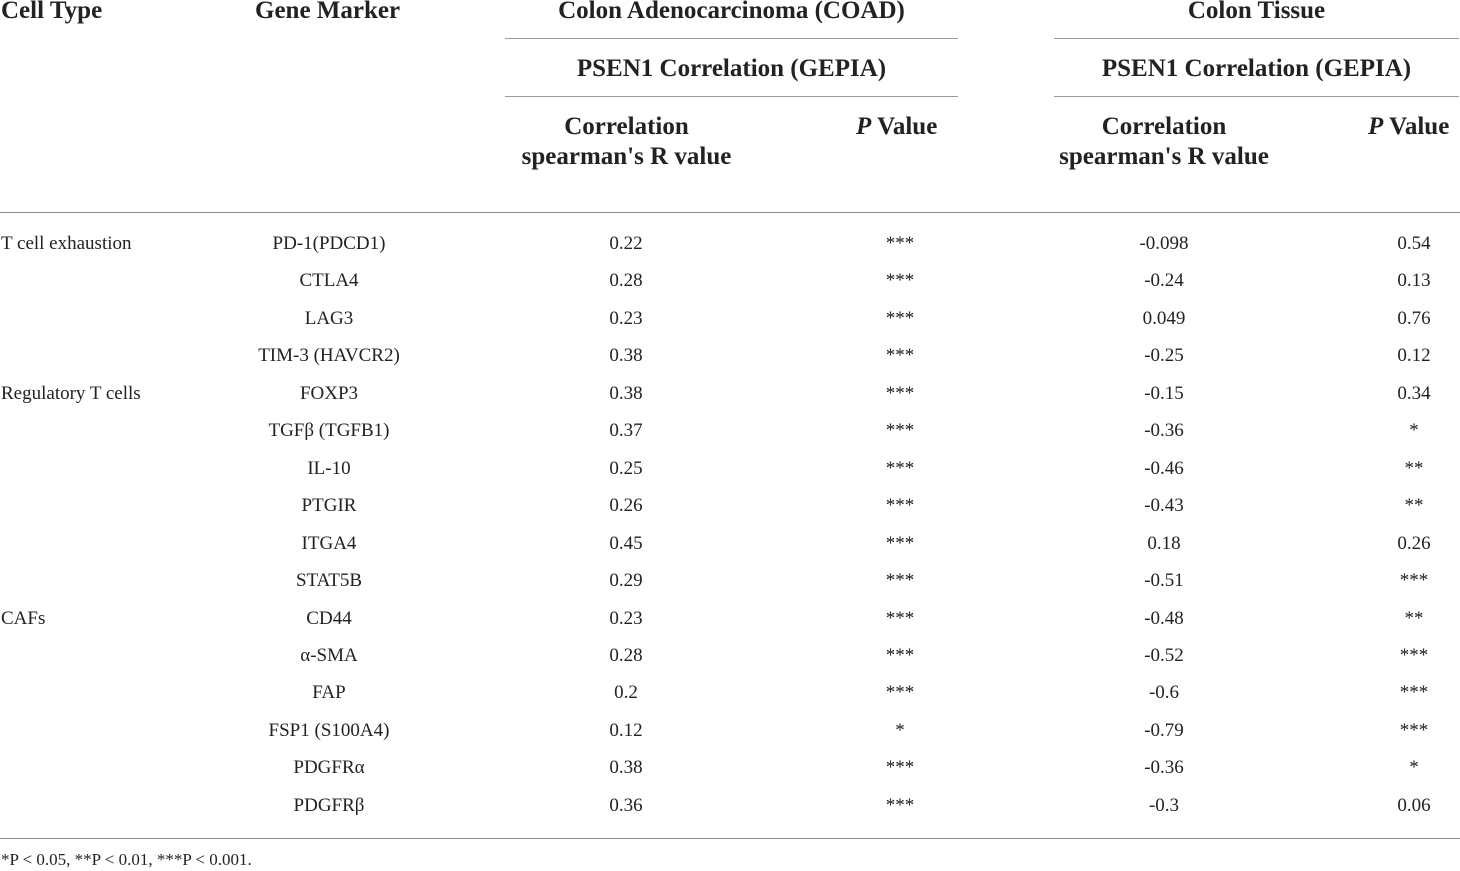 The height and width of the screenshot is (871, 1460). Describe the element at coordinates (1414, 243) in the screenshot. I see `tissue-p-value-cell: 0.54` at that location.